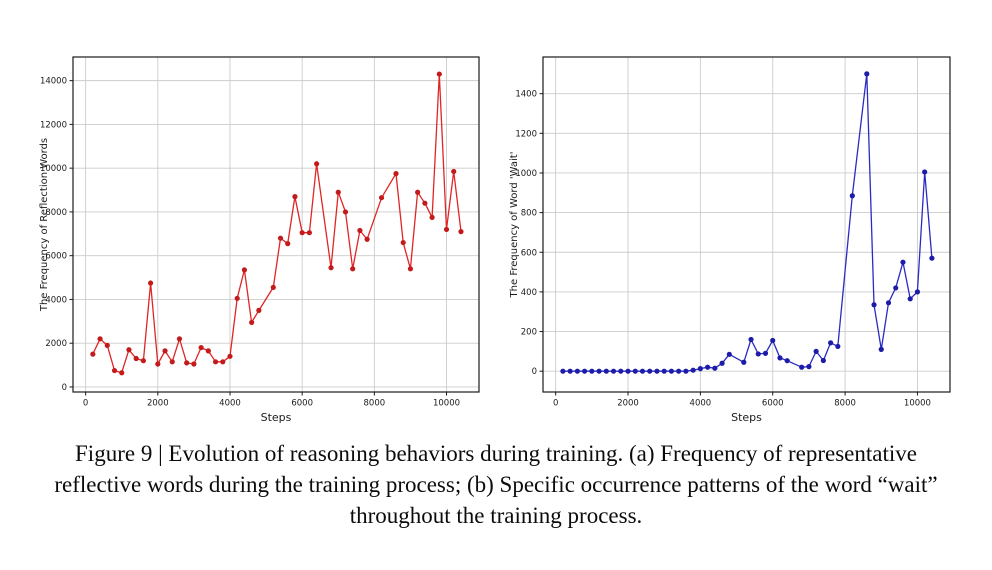 The width and height of the screenshot is (992, 570). I want to click on y-tick-label: 12000, so click(53, 125).